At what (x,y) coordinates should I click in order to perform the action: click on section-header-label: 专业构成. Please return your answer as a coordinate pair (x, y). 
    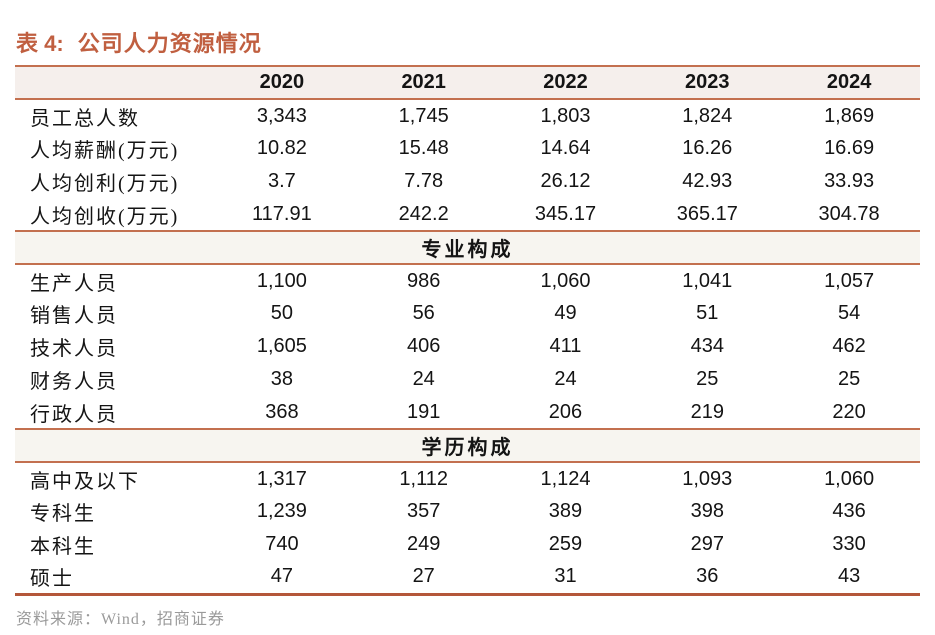
    Looking at the image, I should click on (467, 247).